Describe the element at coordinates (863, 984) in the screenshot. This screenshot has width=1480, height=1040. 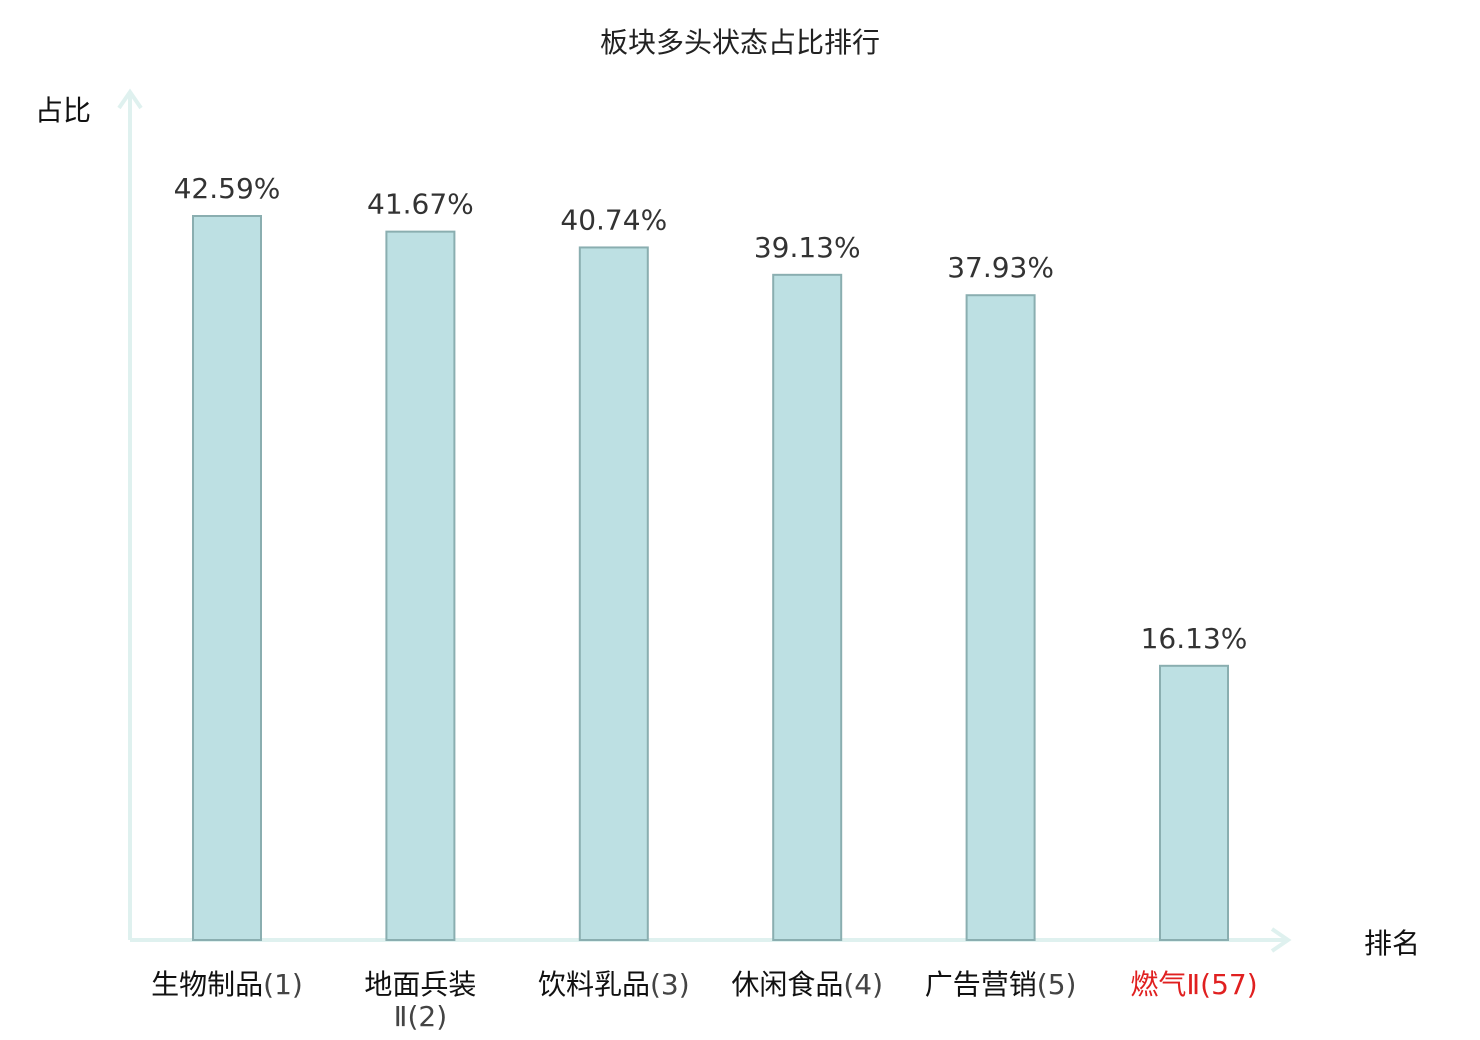
I see `category-rank: (4)` at that location.